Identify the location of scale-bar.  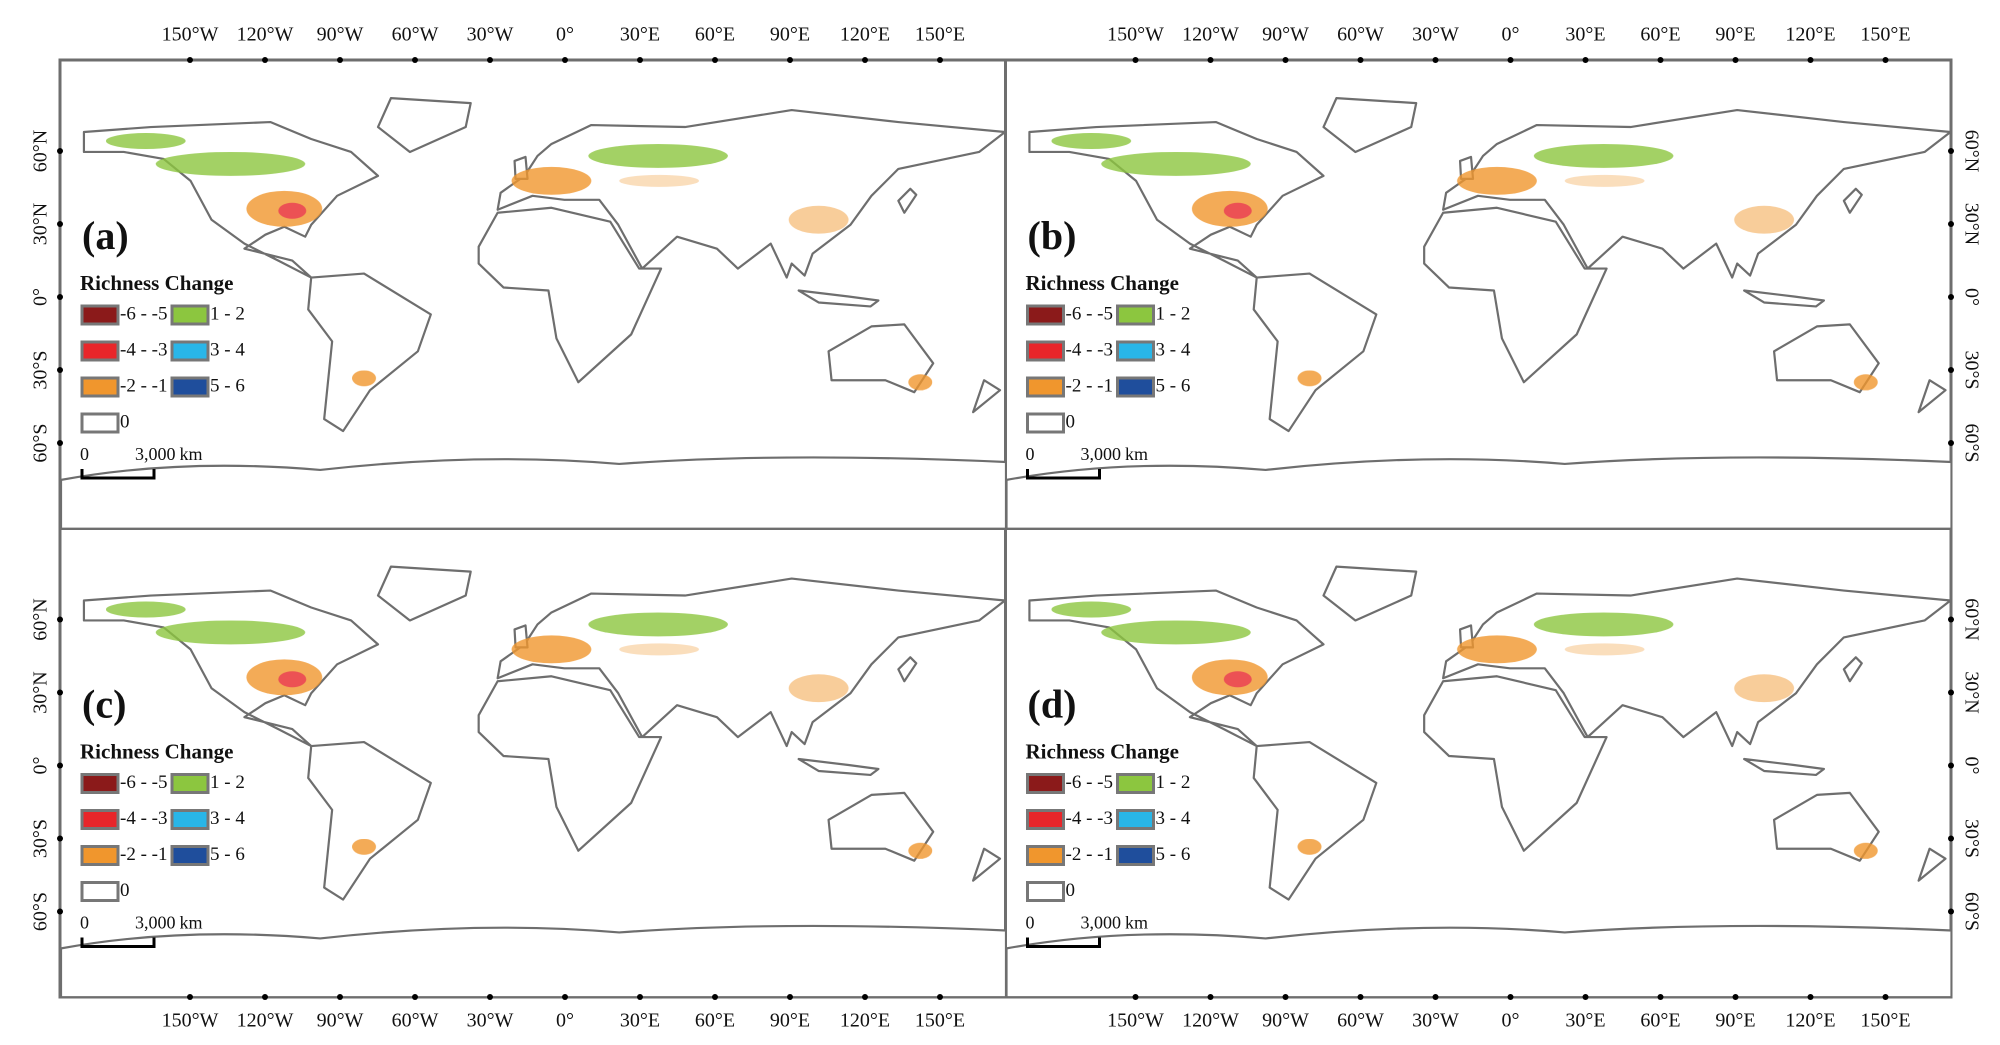
(118, 474).